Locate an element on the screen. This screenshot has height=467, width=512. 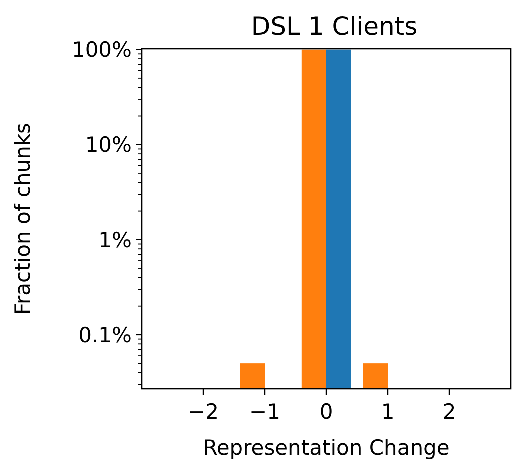
x-tick-label: −1 is located at coordinates (265, 412).